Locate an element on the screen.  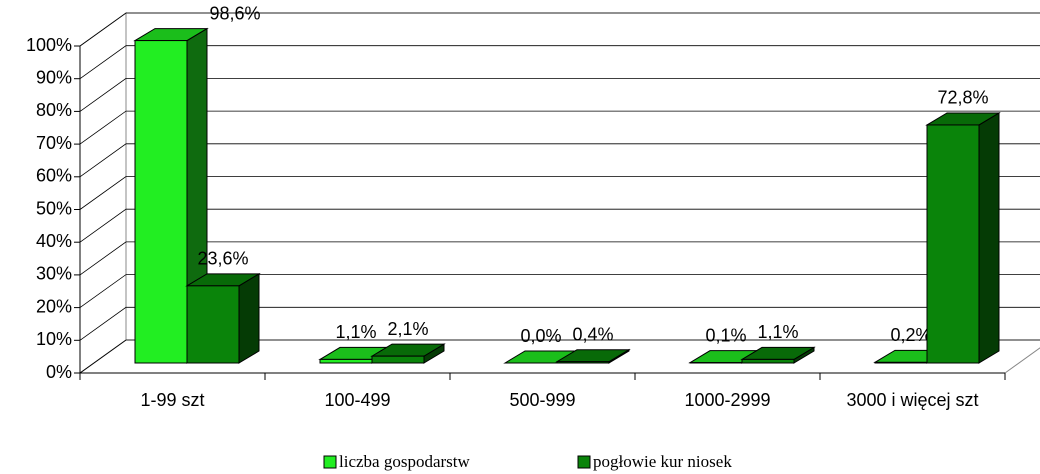
value-label: 0,4% is located at coordinates (592, 334).